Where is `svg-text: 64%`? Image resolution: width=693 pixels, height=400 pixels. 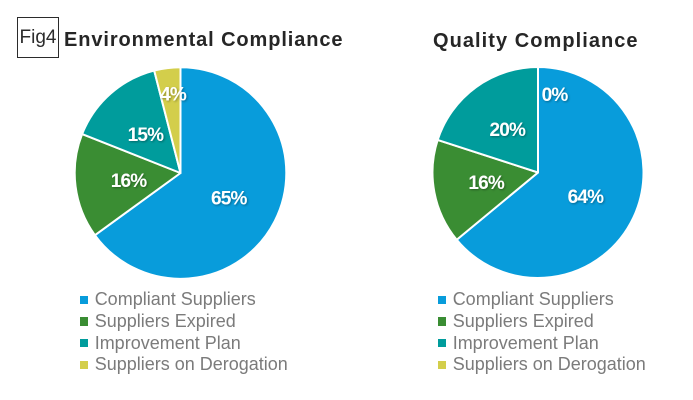
svg-text: 64% is located at coordinates (586, 197).